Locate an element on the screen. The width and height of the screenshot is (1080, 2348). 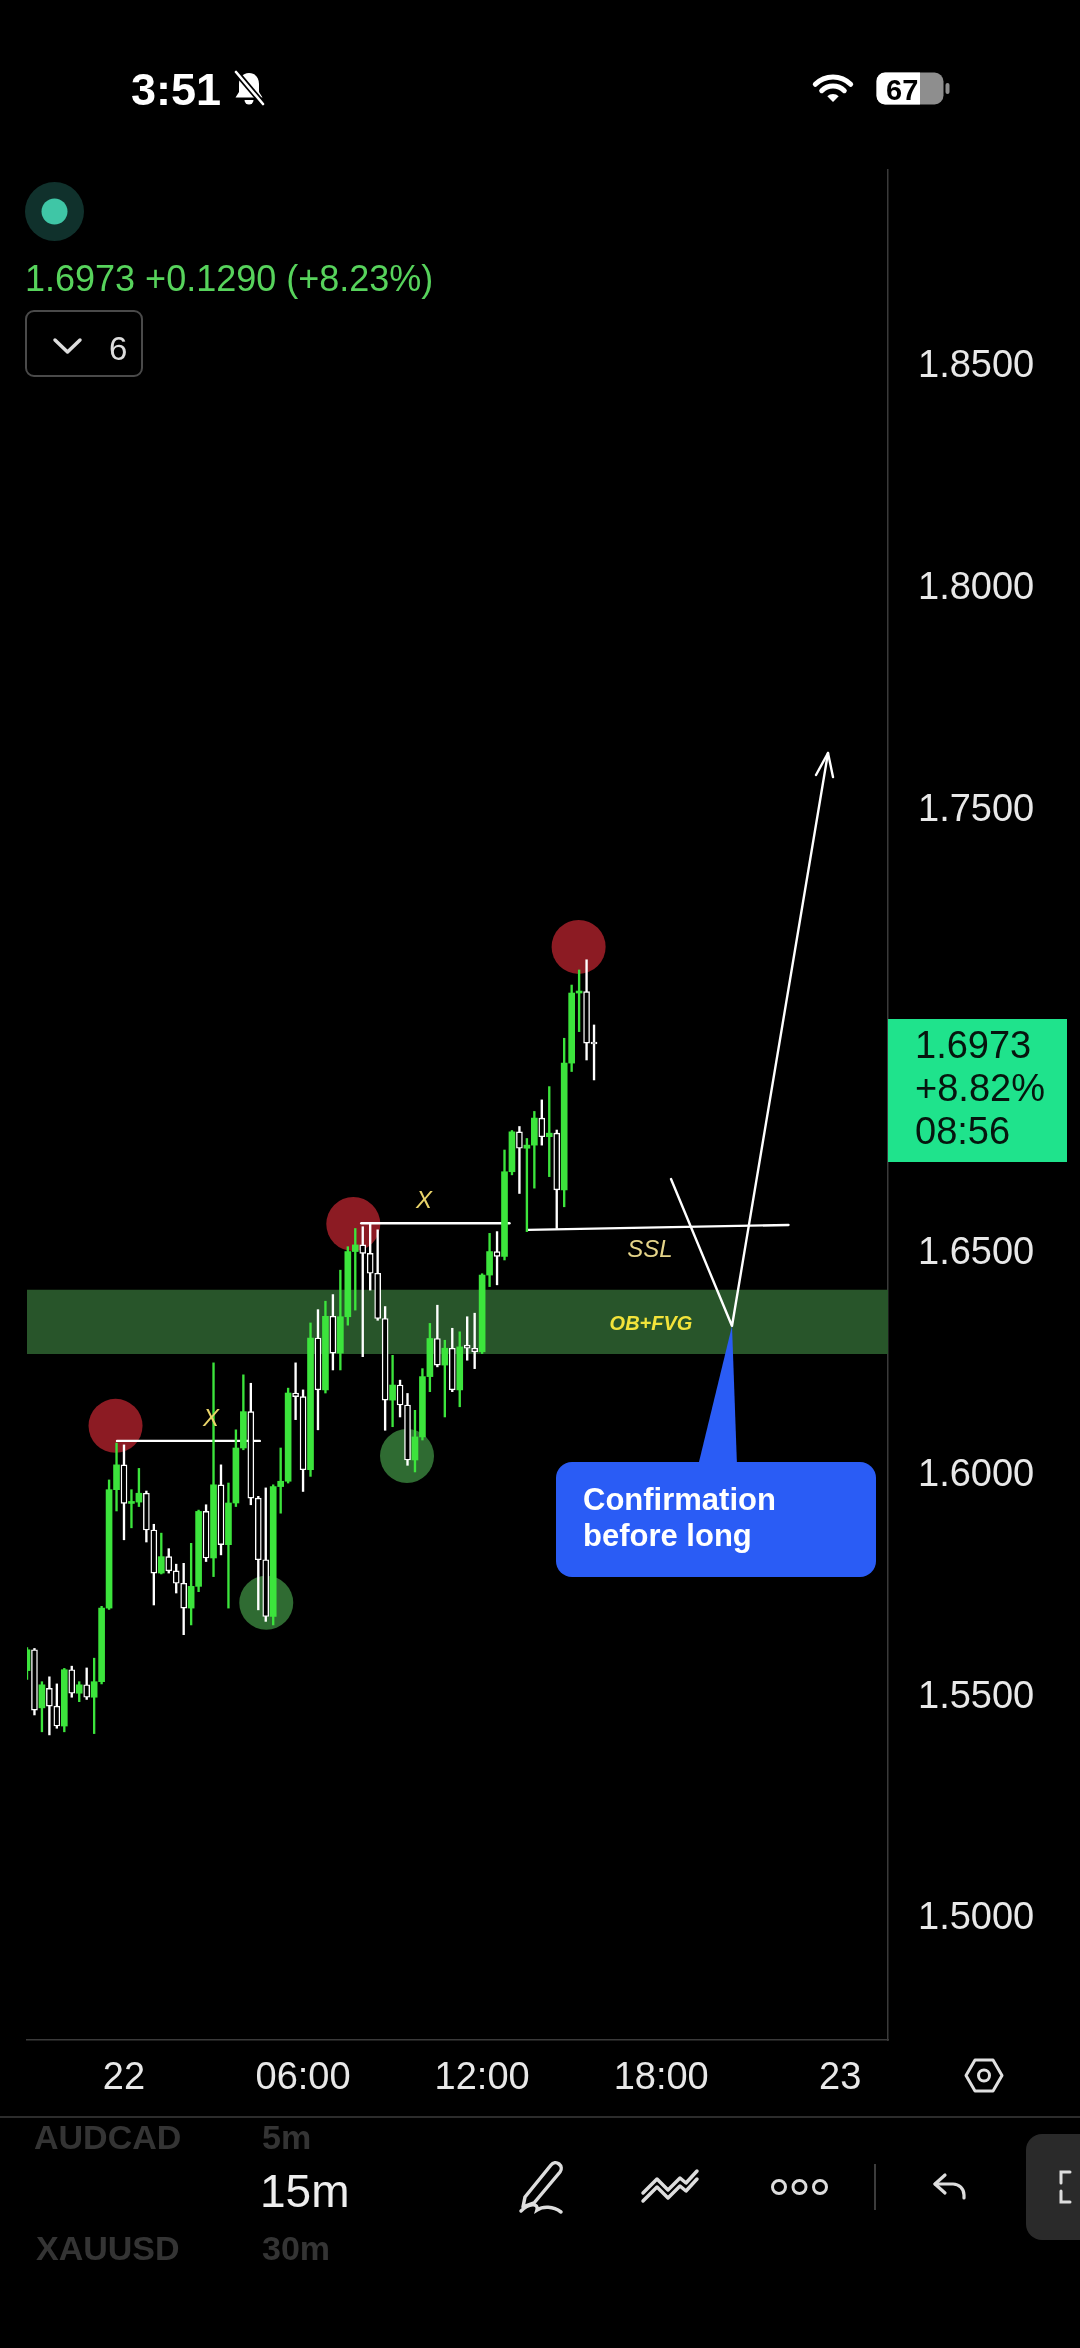
x-tick-label: 06:00 is located at coordinates (303, 2076).